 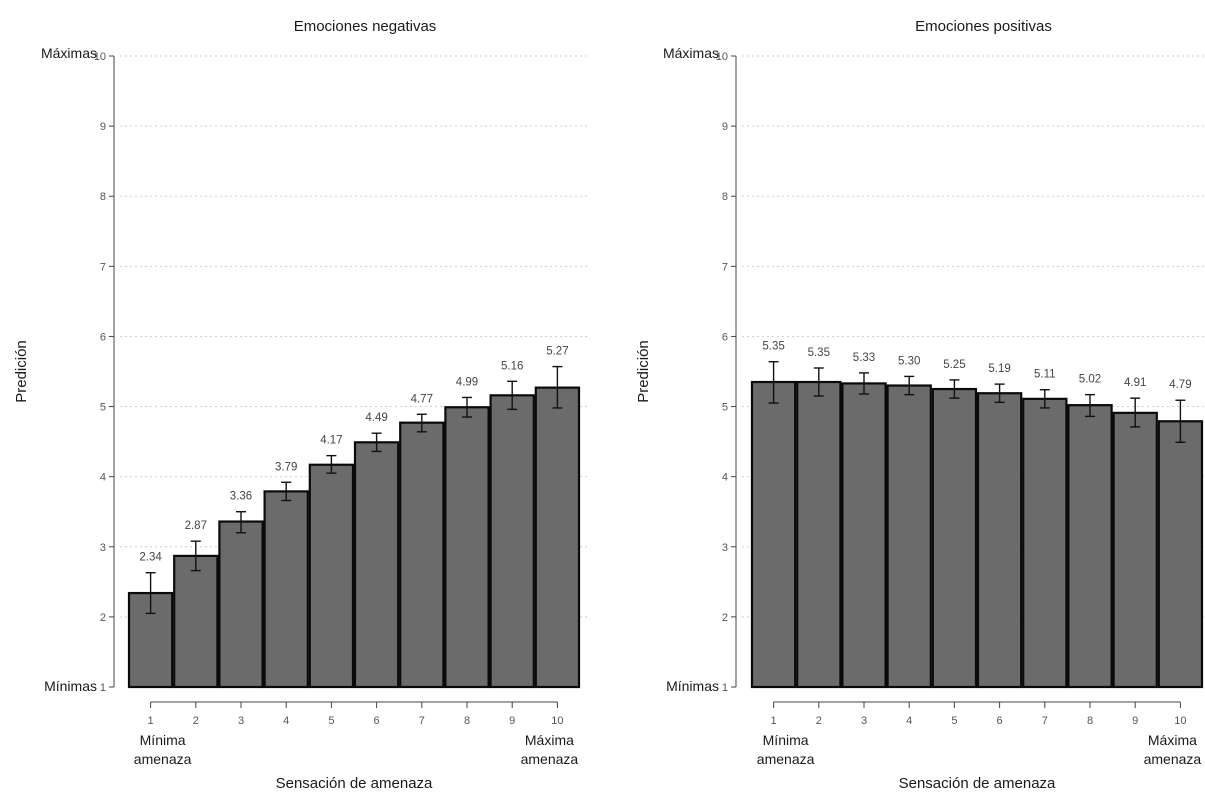 What do you see at coordinates (376, 418) in the screenshot?
I see `data-label: 4.49` at bounding box center [376, 418].